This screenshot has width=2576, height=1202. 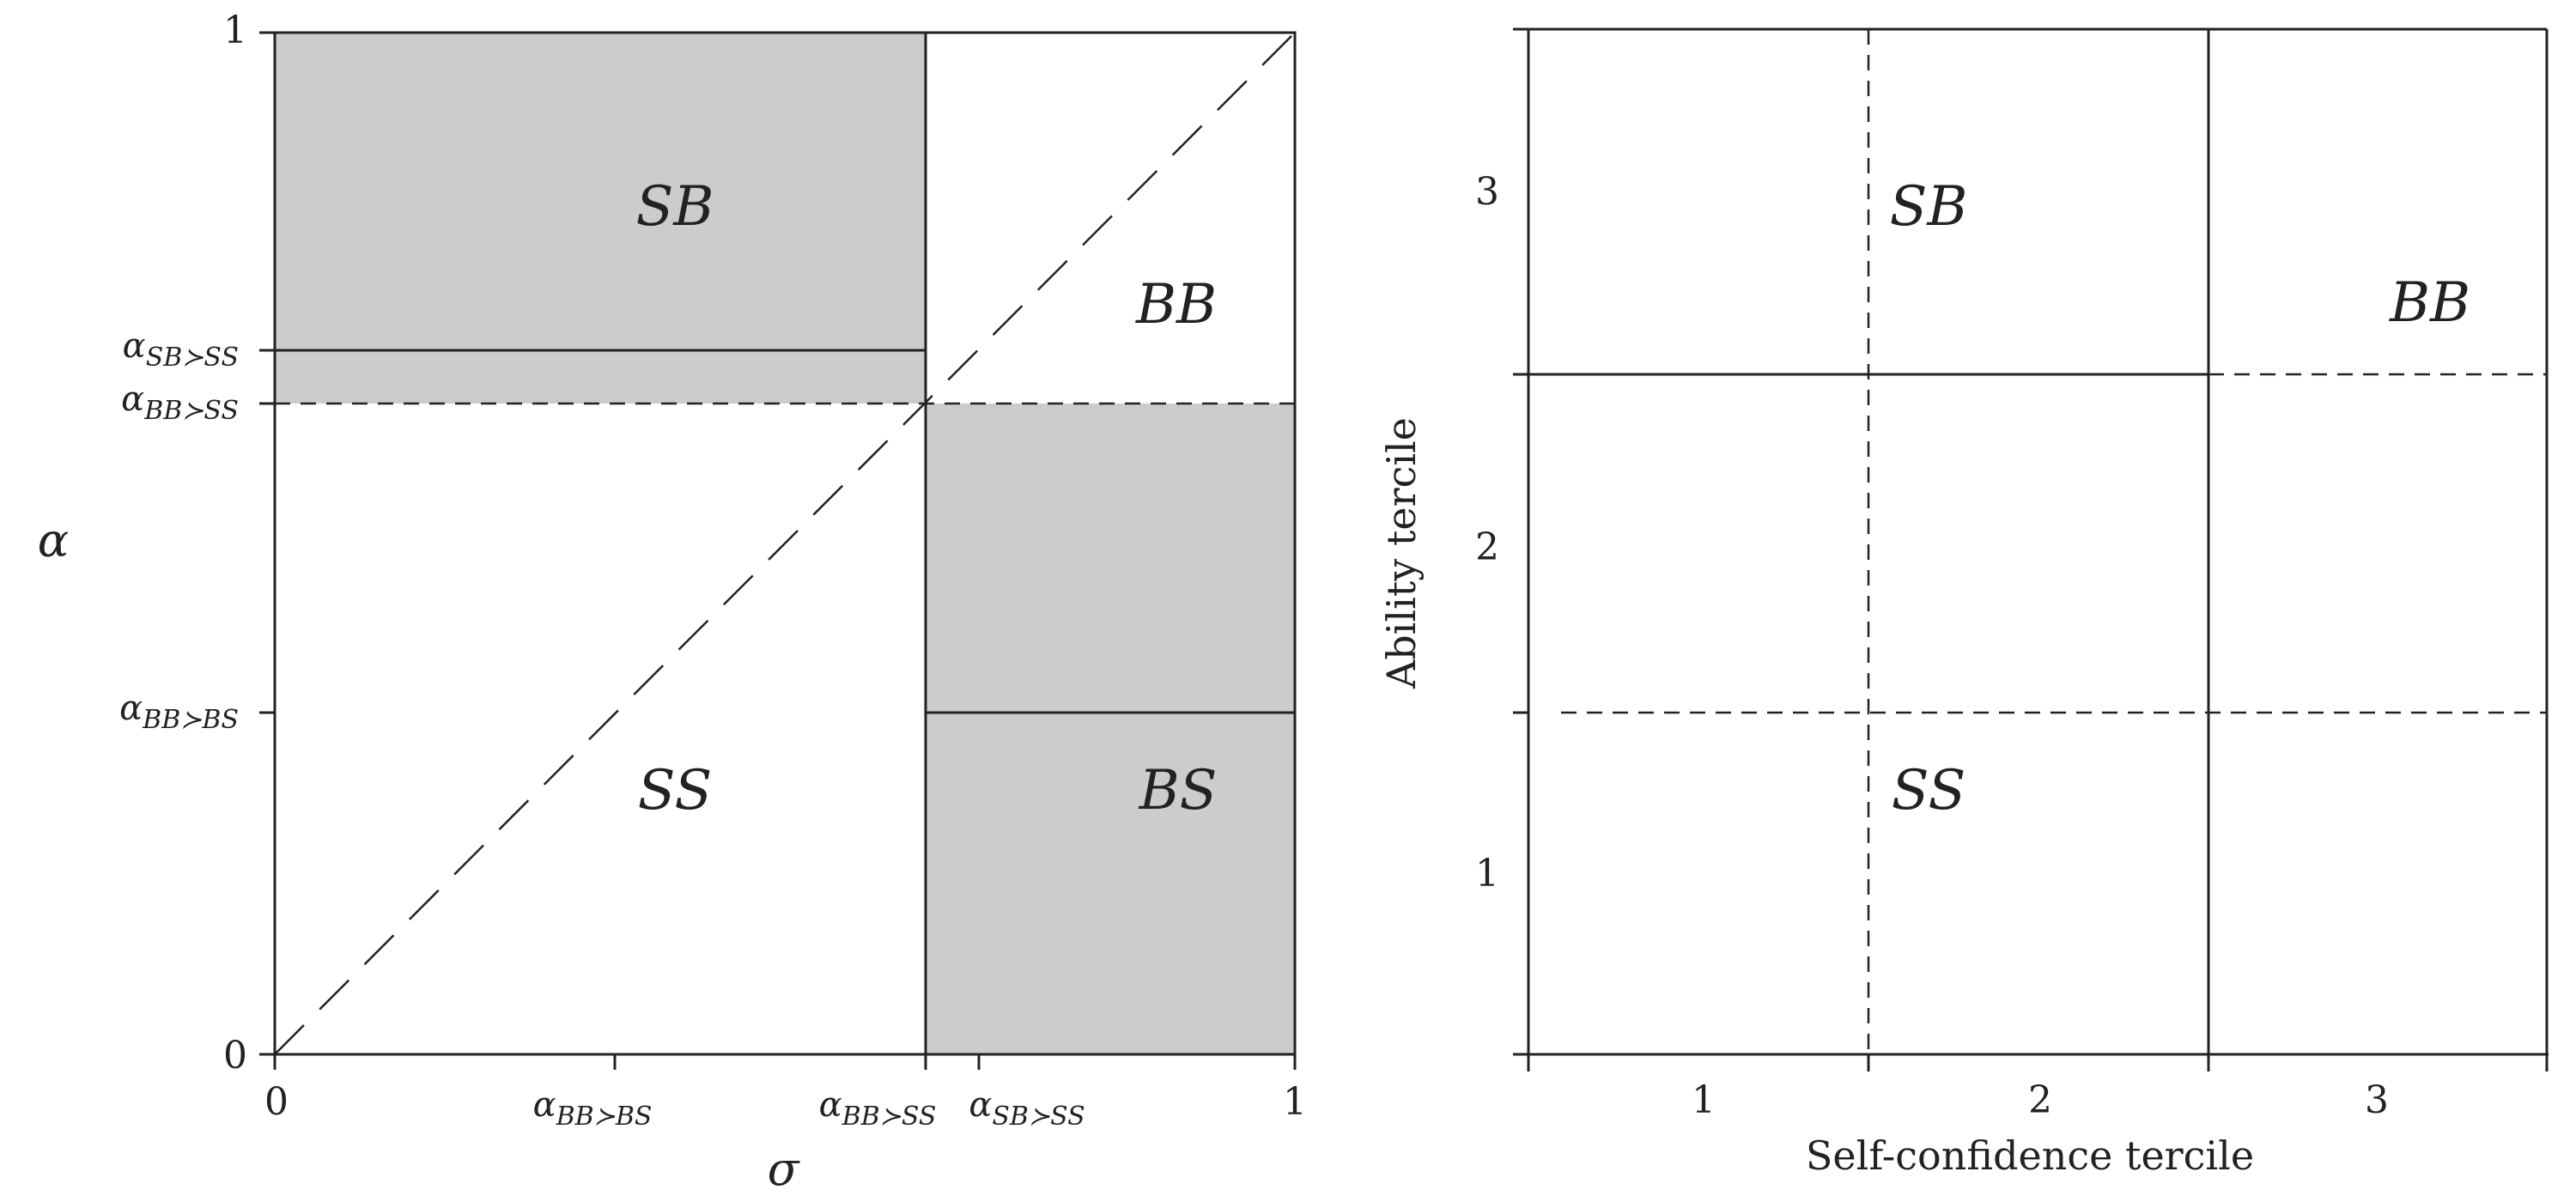 What do you see at coordinates (181, 349) in the screenshot?
I see `y-tick-label-sb-ss: αSB≻SS` at bounding box center [181, 349].